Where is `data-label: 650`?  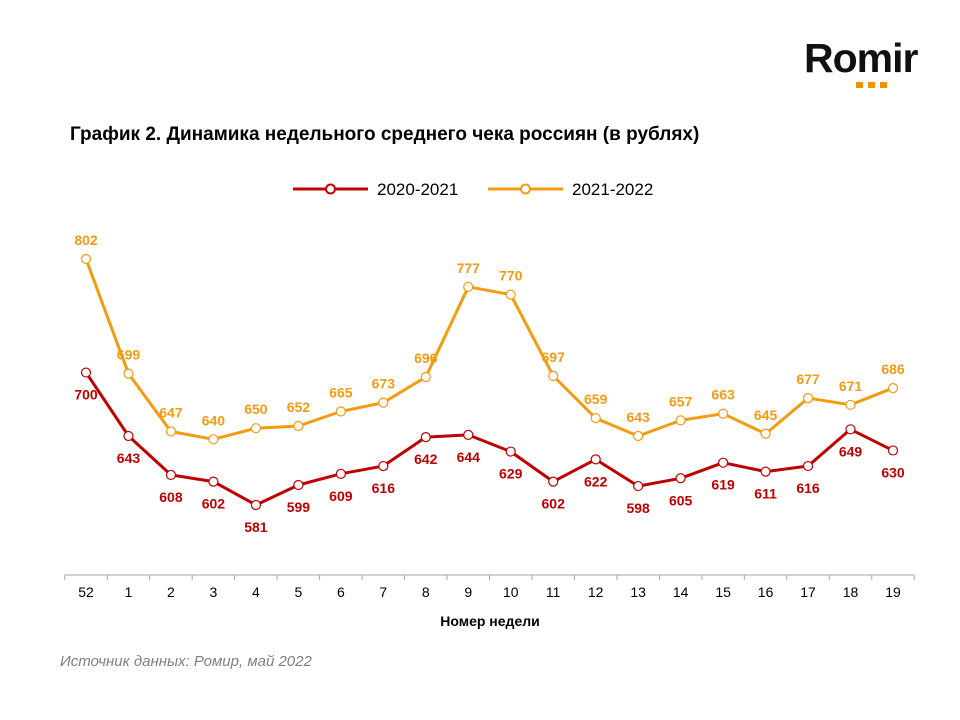 data-label: 650 is located at coordinates (256, 409).